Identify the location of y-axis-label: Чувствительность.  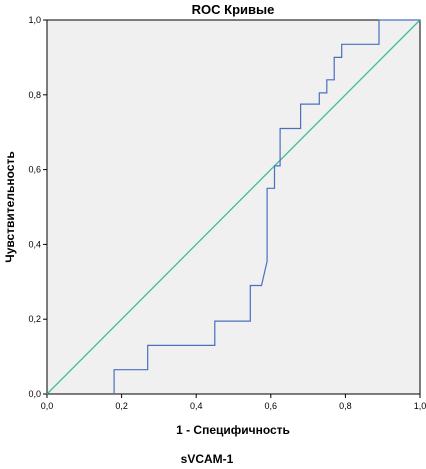
(10, 206).